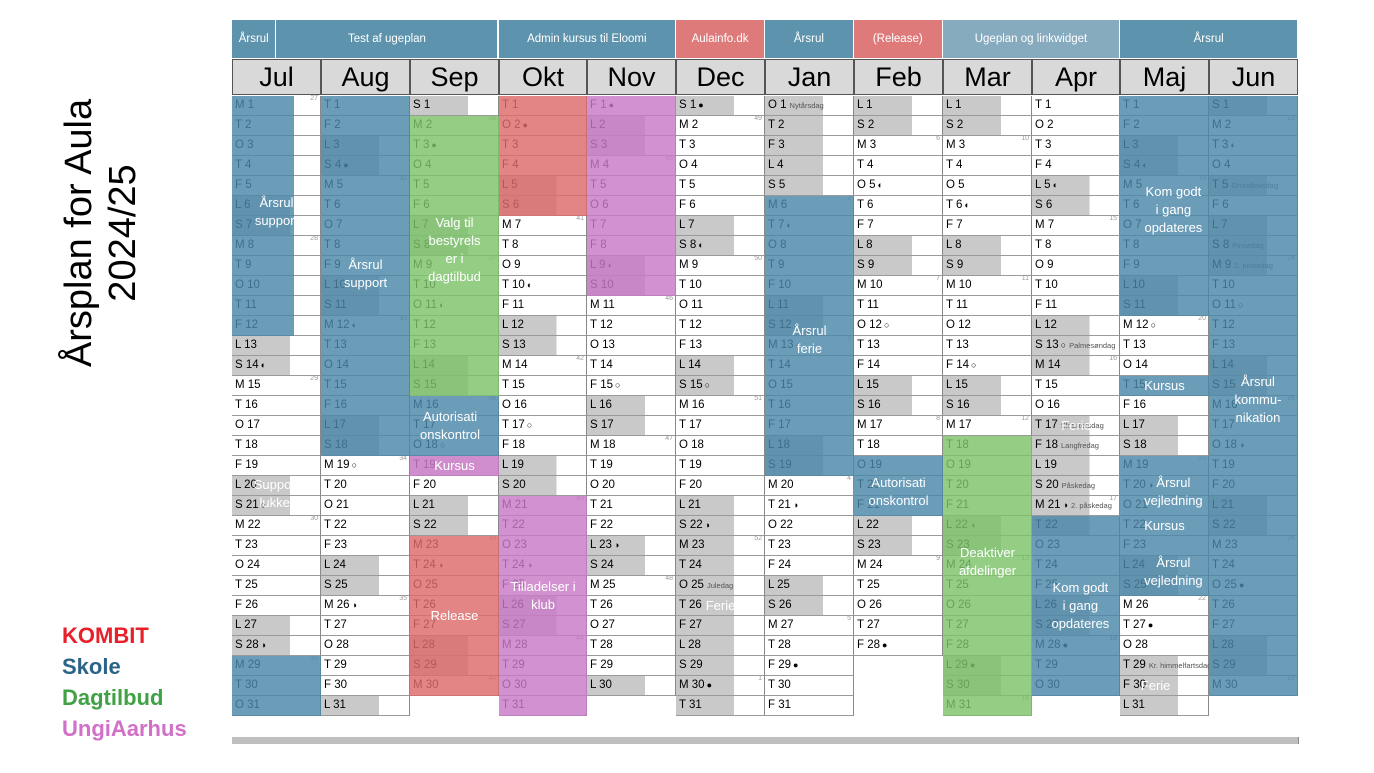  I want to click on day-label: L 14, so click(690, 365).